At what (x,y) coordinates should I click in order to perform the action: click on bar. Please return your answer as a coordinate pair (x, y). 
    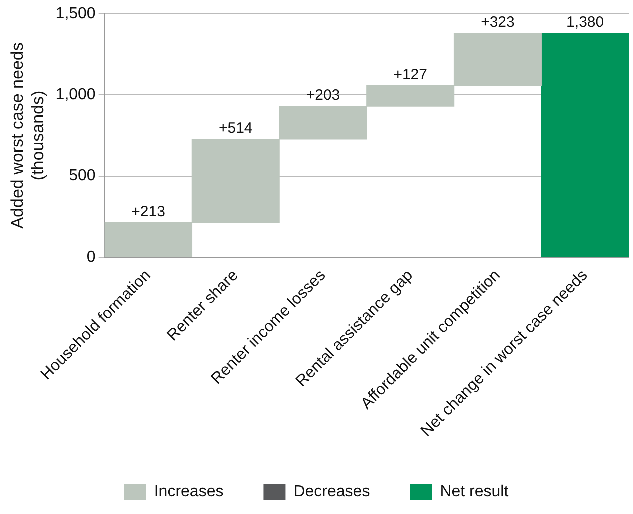
    Looking at the image, I should click on (585, 145).